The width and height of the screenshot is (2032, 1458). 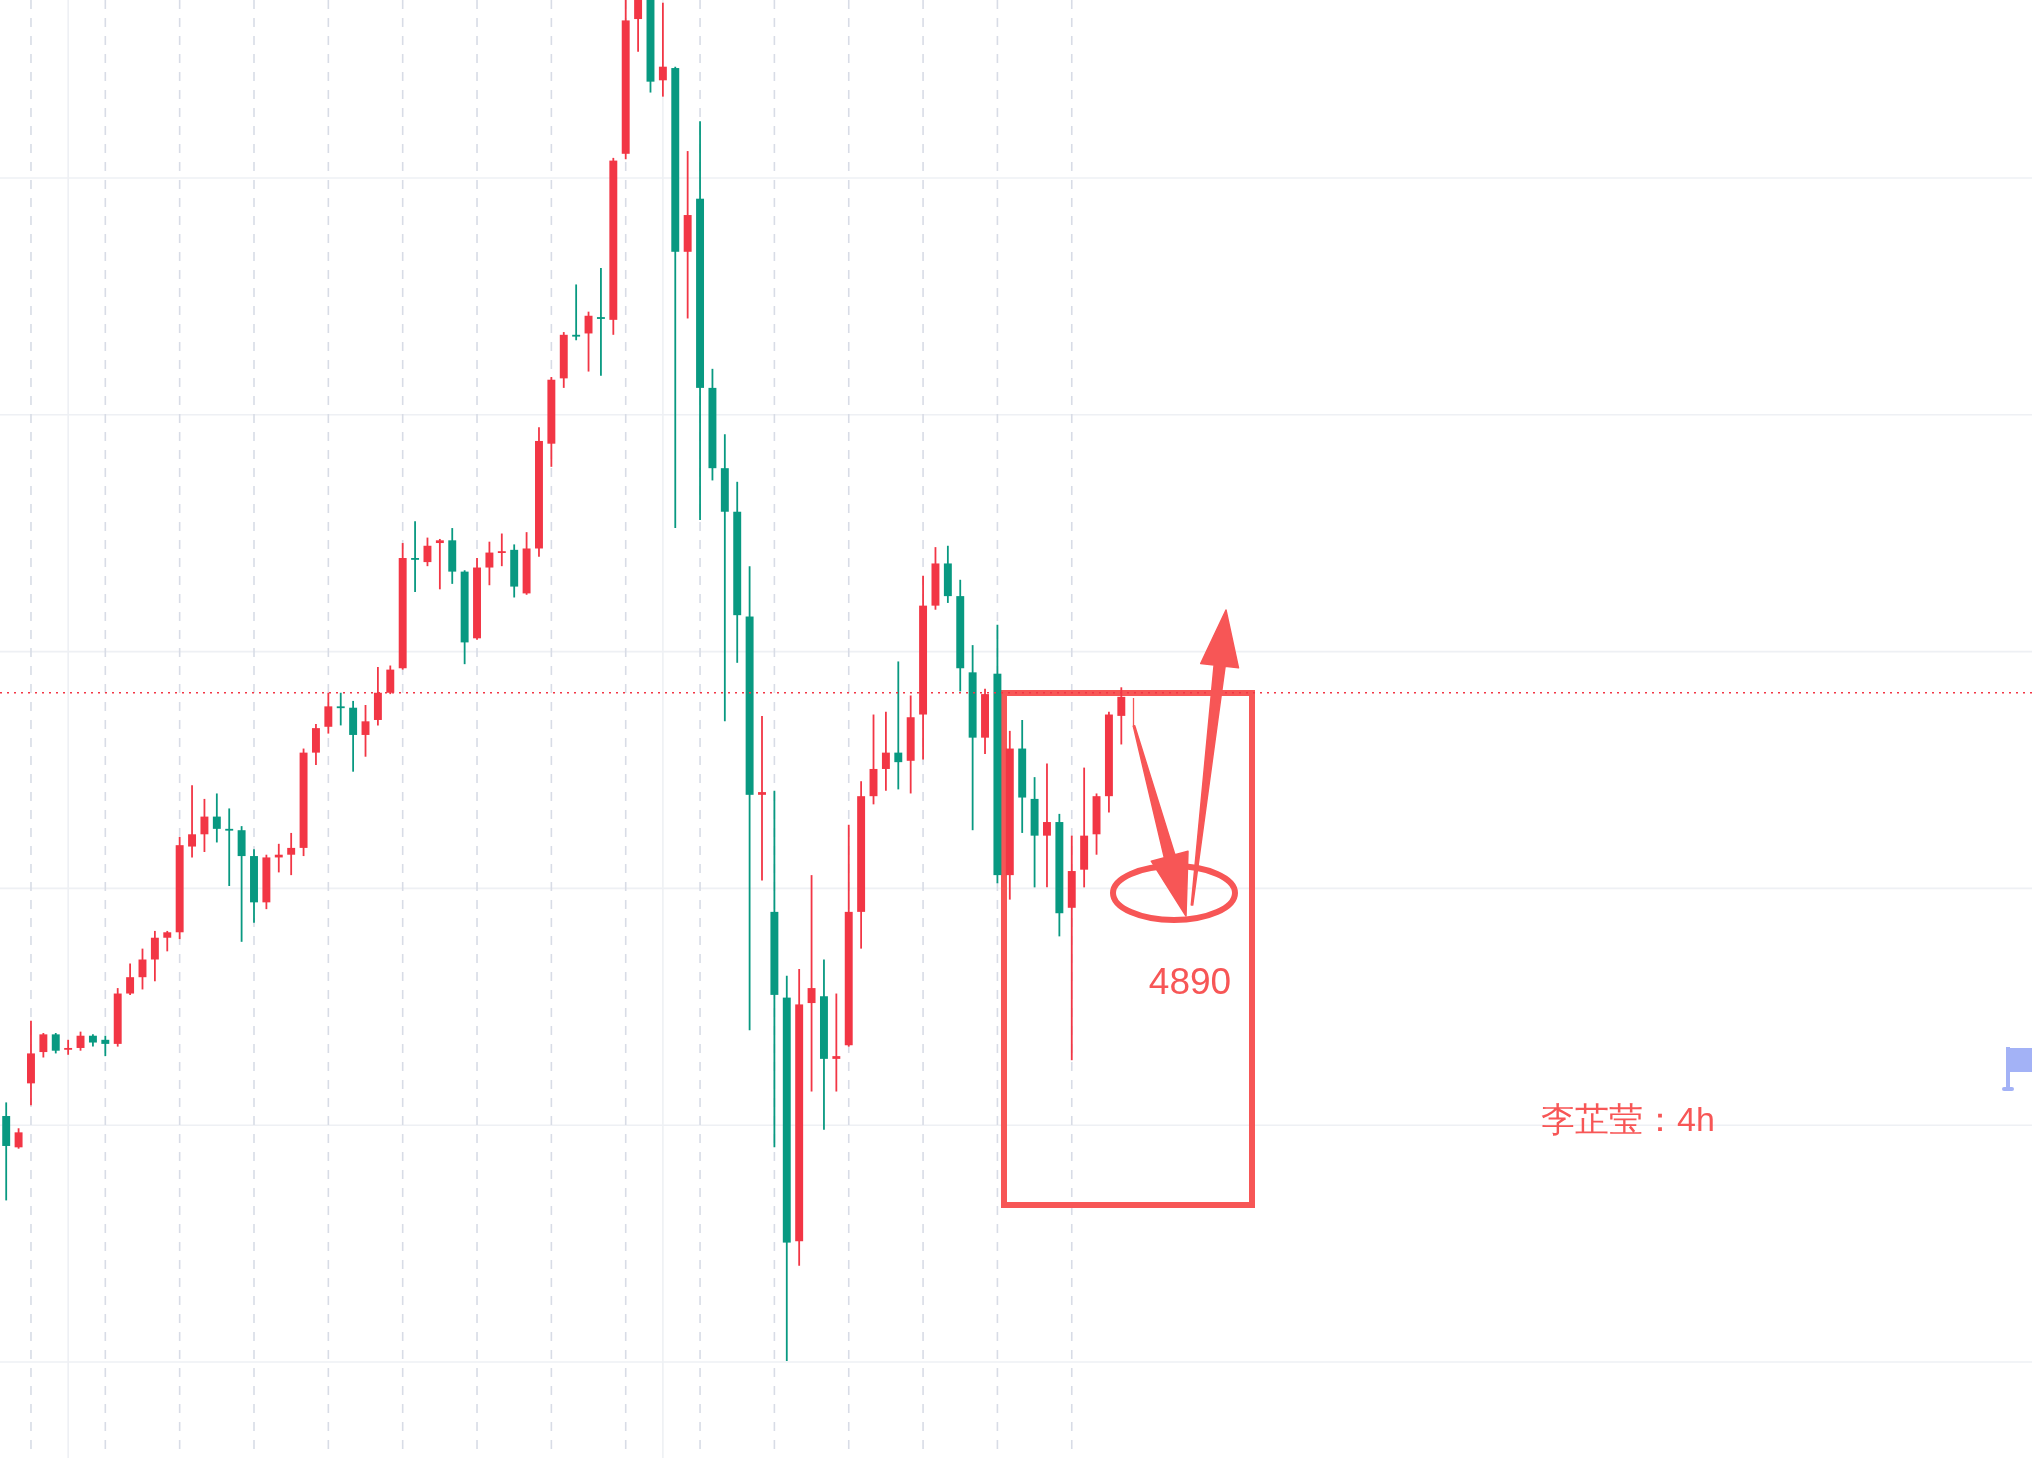 I want to click on annotation: 4890, so click(x=1190, y=981).